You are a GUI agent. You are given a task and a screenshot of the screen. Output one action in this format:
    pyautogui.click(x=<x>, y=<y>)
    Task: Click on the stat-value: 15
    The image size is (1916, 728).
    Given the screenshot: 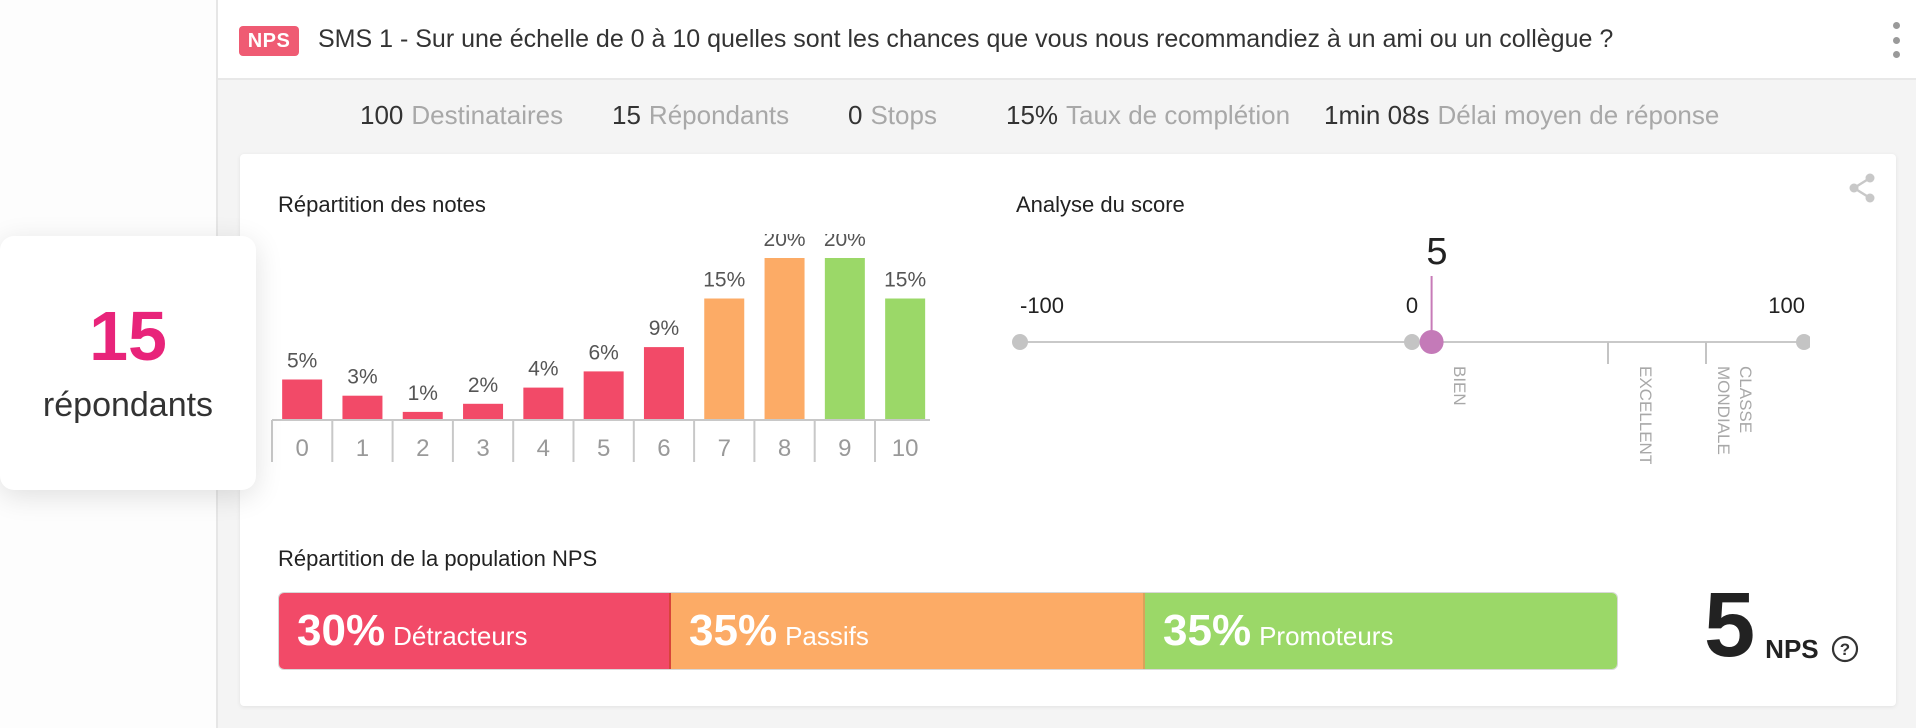 What is the action you would take?
    pyautogui.click(x=626, y=115)
    